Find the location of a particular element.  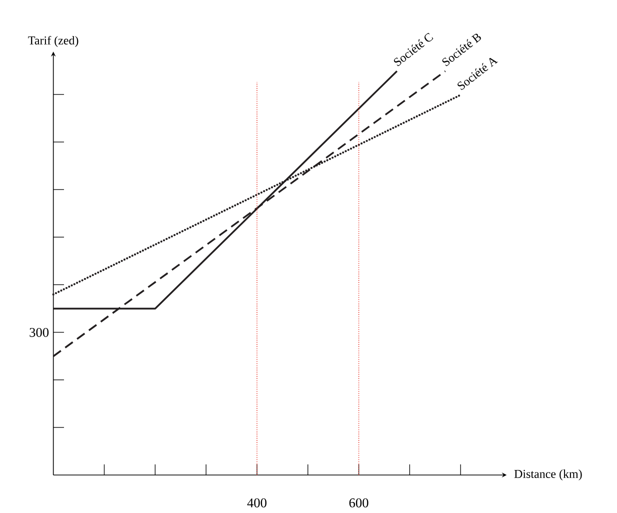

x-tick-label: 400 is located at coordinates (256, 503).